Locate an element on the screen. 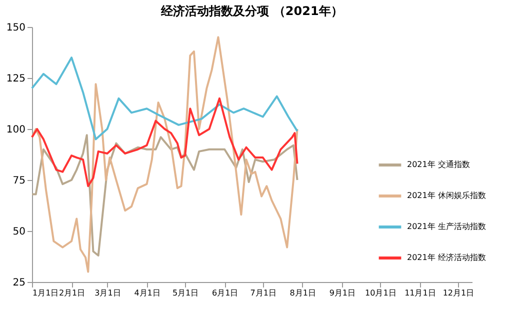 Image resolution: width=516 pixels, height=320 pixels. y-tick-label: 25 is located at coordinates (19, 283).